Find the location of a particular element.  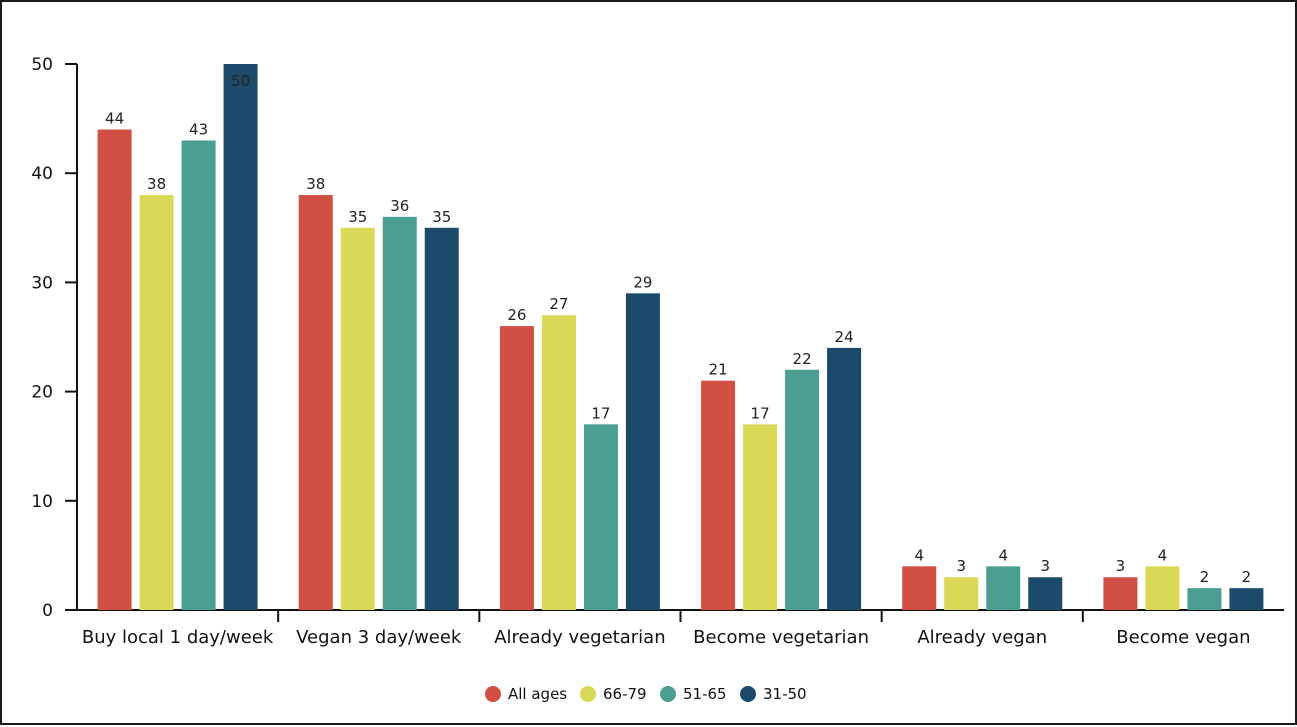

x-category-label: Become vegetarian is located at coordinates (781, 637).